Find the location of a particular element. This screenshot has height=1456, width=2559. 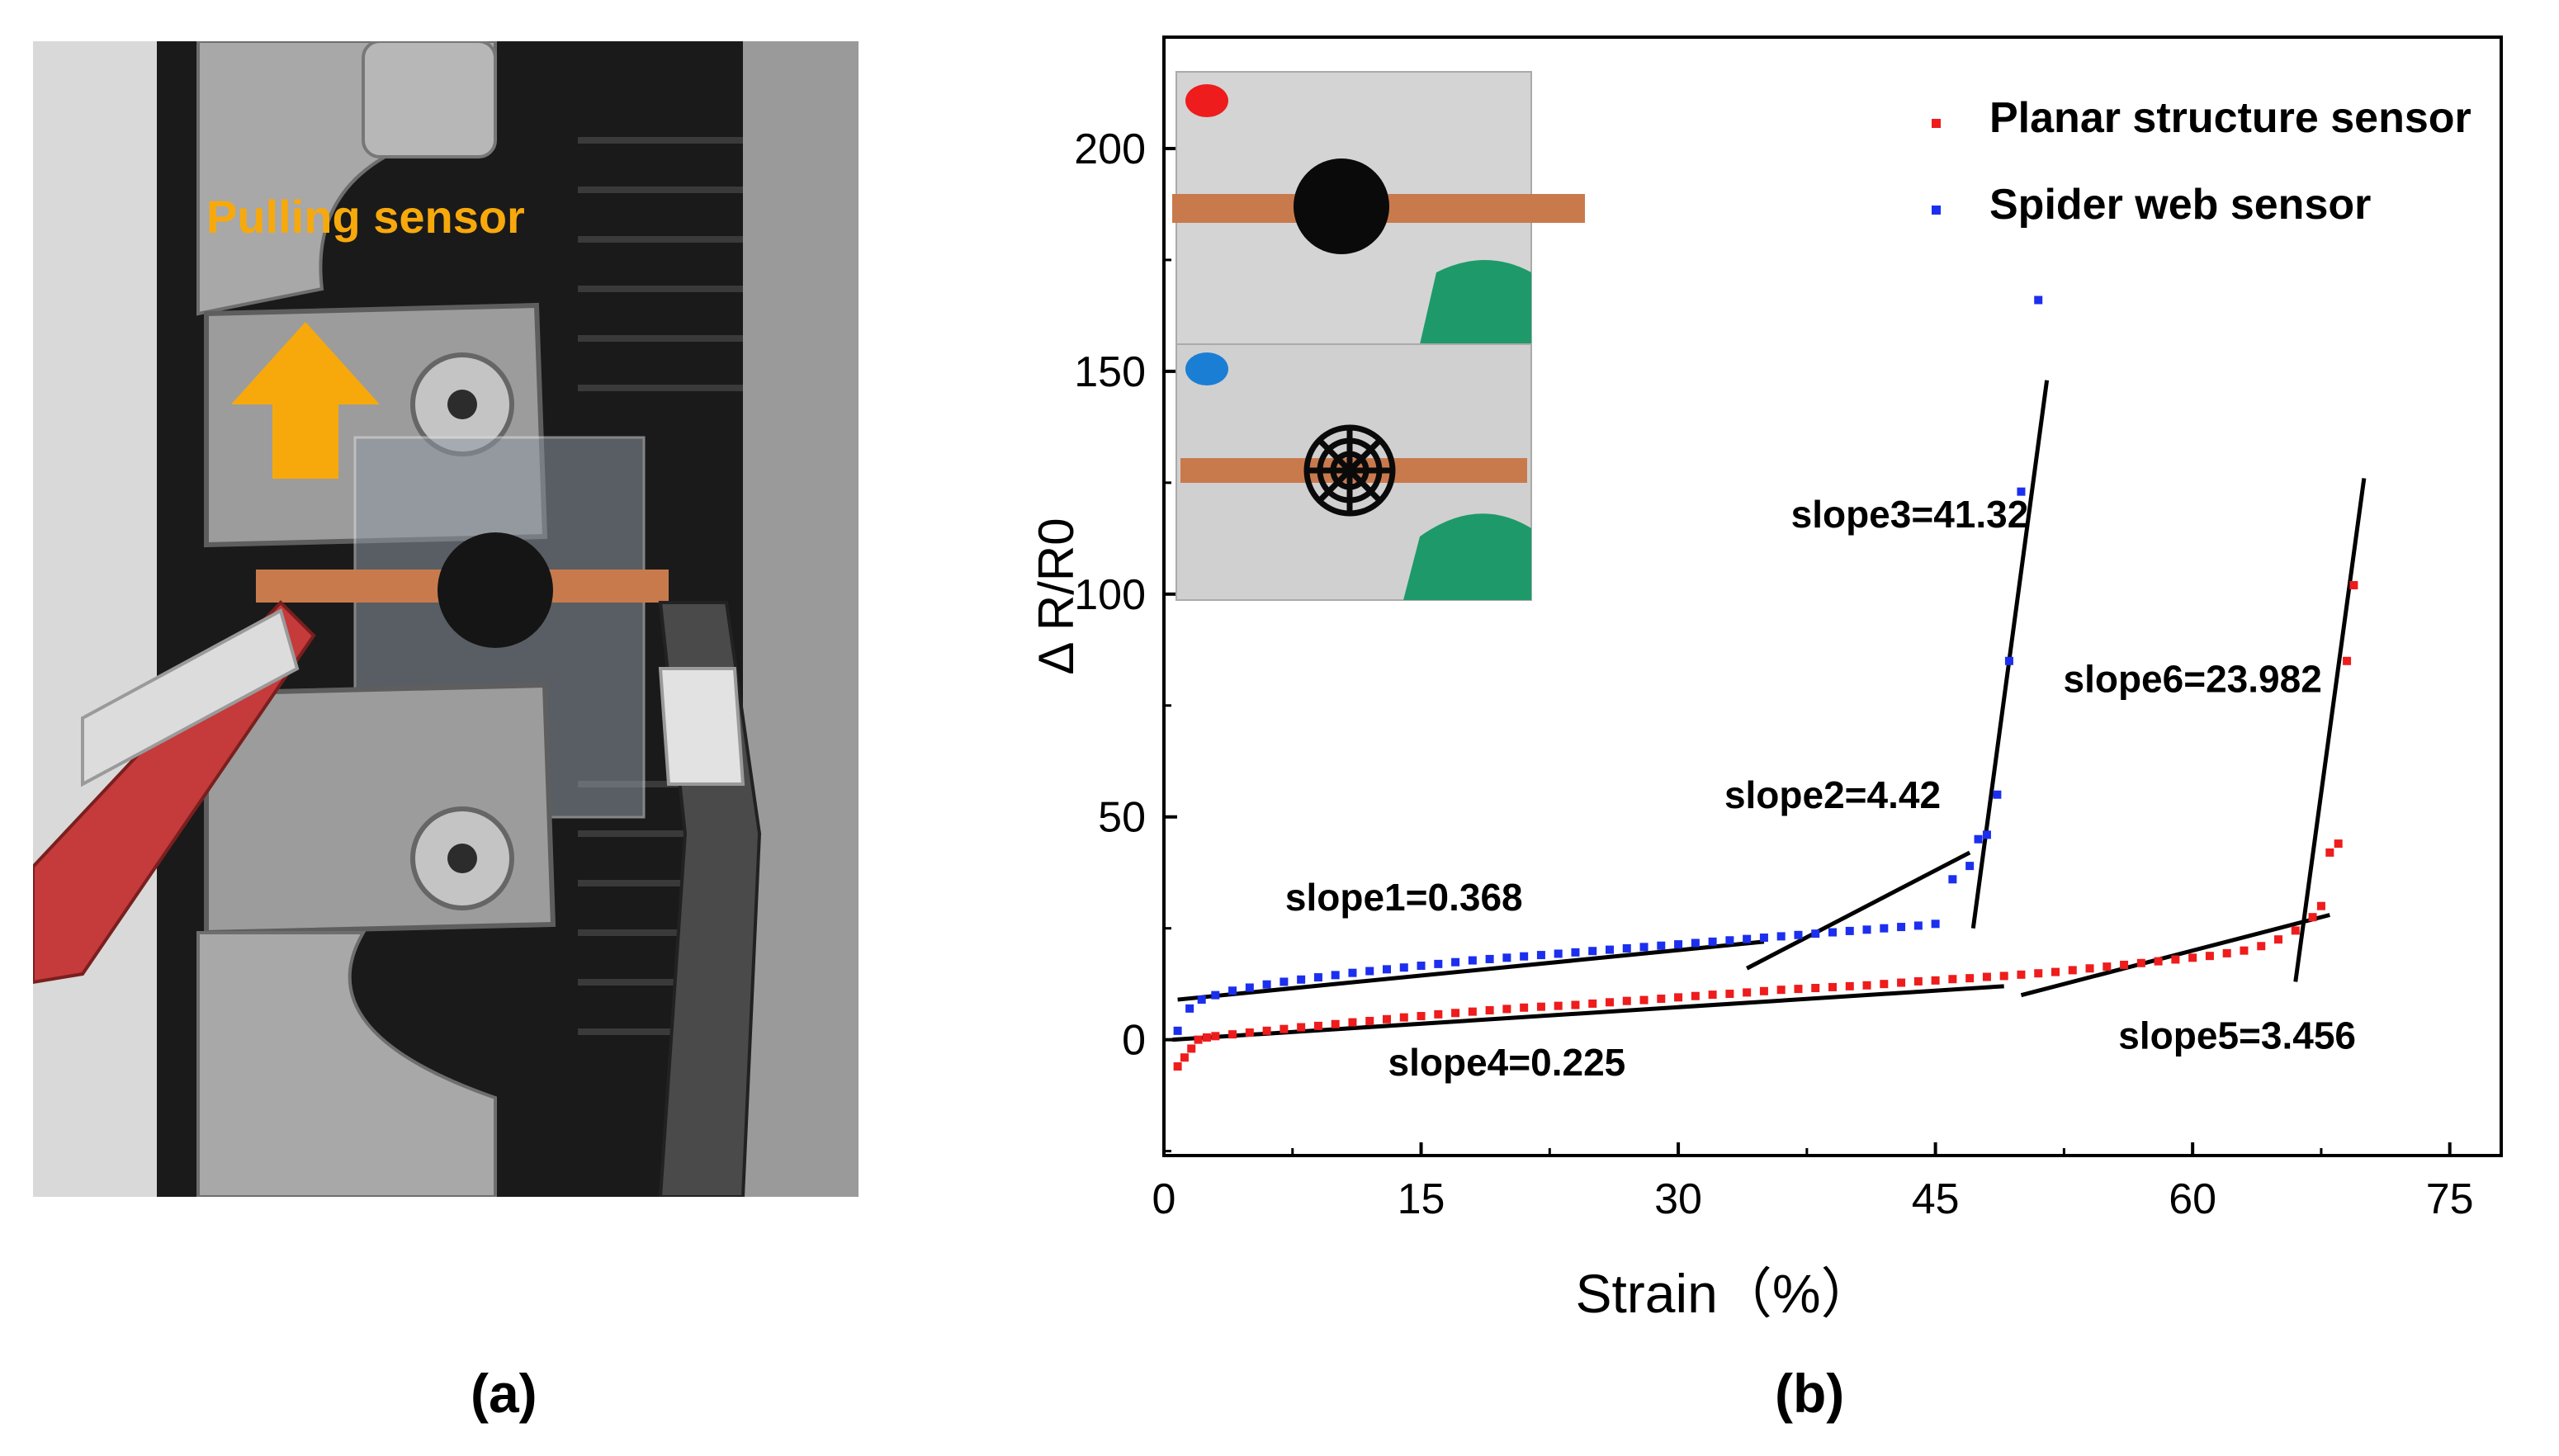

inset-blue-marker is located at coordinates (1206, 368).